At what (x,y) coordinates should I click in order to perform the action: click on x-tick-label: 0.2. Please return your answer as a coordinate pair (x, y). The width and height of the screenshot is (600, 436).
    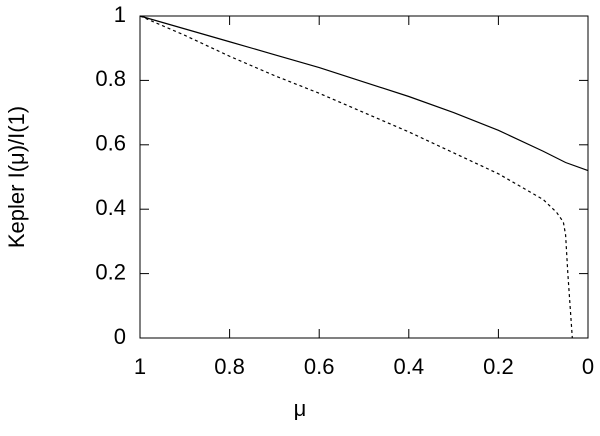
    Looking at the image, I should click on (498, 366).